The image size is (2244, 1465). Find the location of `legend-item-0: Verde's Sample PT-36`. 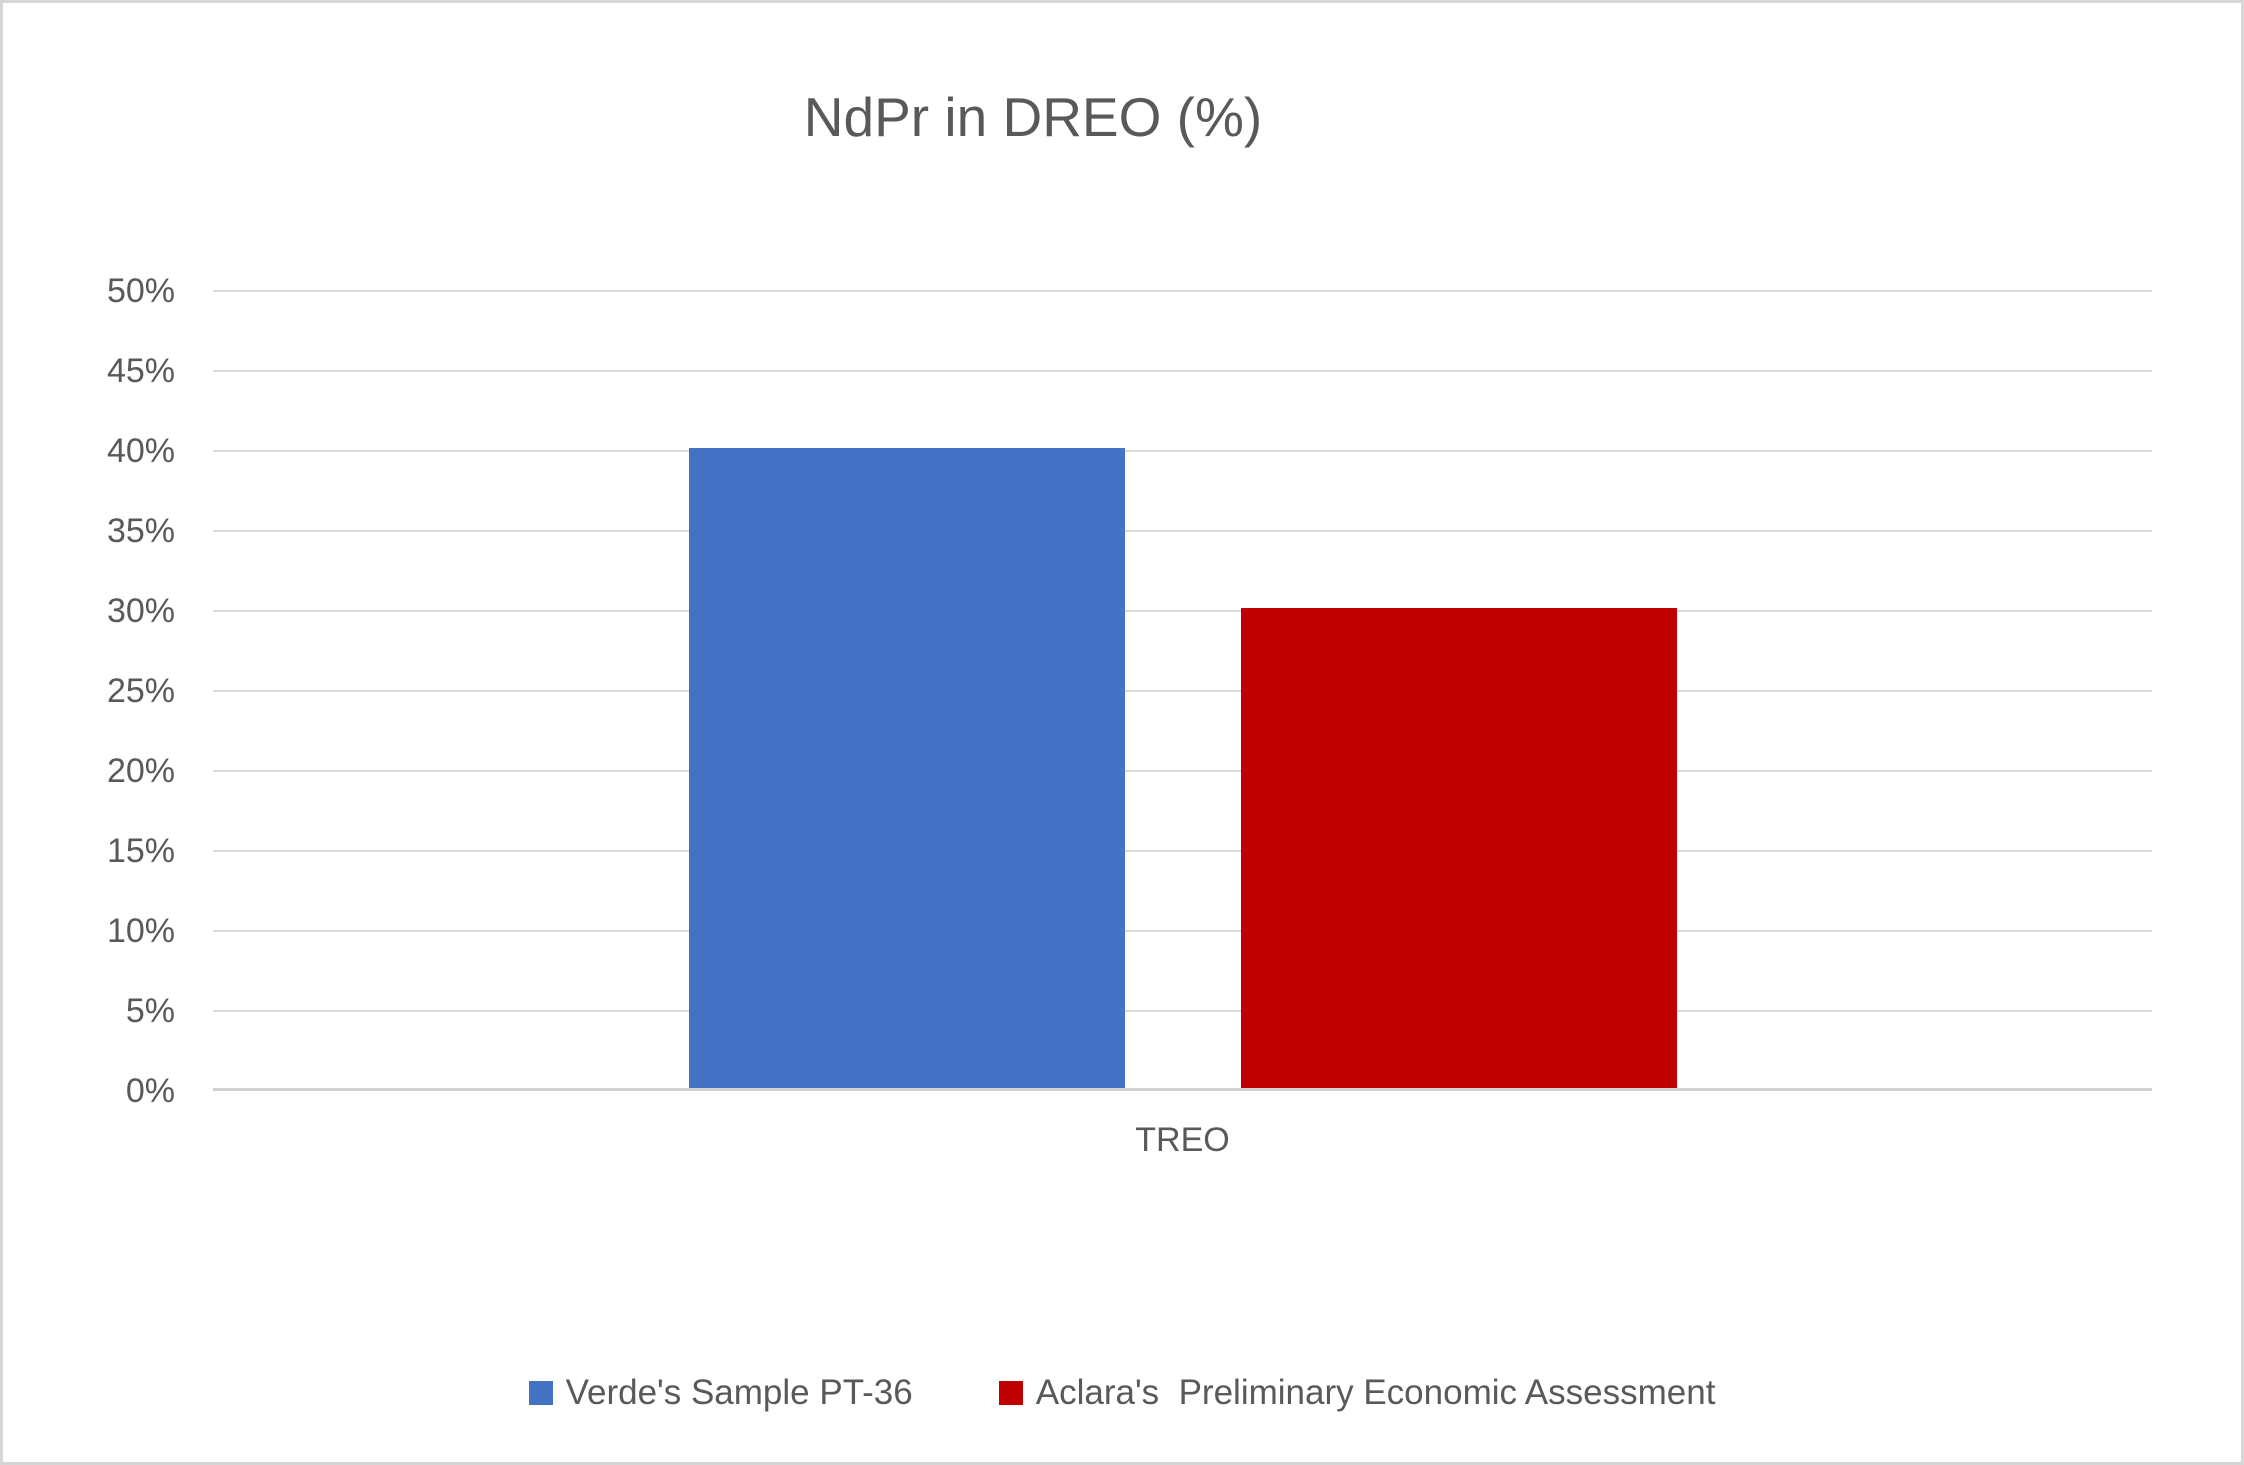

legend-item-0: Verde's Sample PT-36 is located at coordinates (720, 1393).